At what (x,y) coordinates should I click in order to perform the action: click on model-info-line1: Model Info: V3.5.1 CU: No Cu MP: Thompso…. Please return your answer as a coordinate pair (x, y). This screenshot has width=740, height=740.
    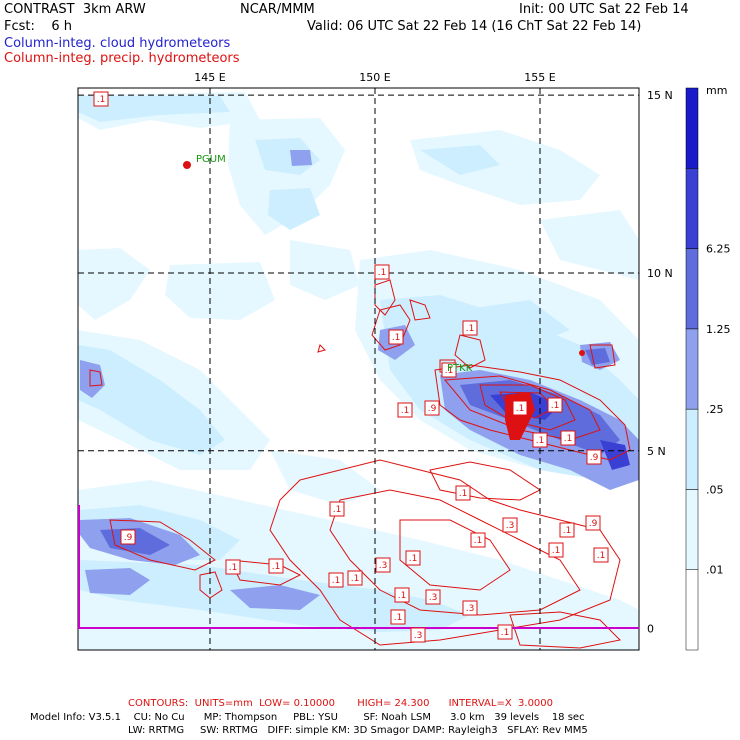
    Looking at the image, I should click on (307, 717).